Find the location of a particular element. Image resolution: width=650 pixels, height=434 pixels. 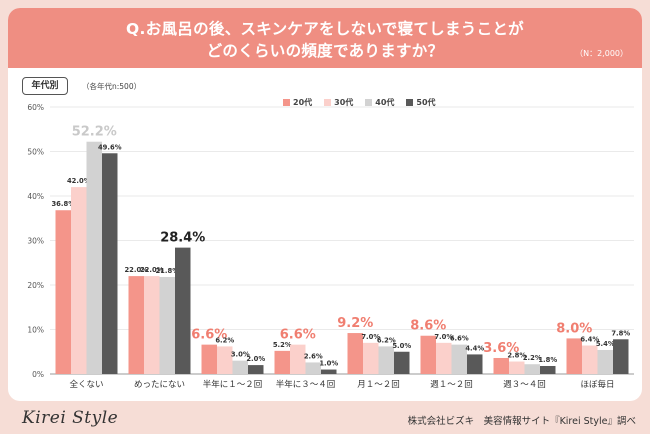

data-label: 36.8% is located at coordinates (63, 204).